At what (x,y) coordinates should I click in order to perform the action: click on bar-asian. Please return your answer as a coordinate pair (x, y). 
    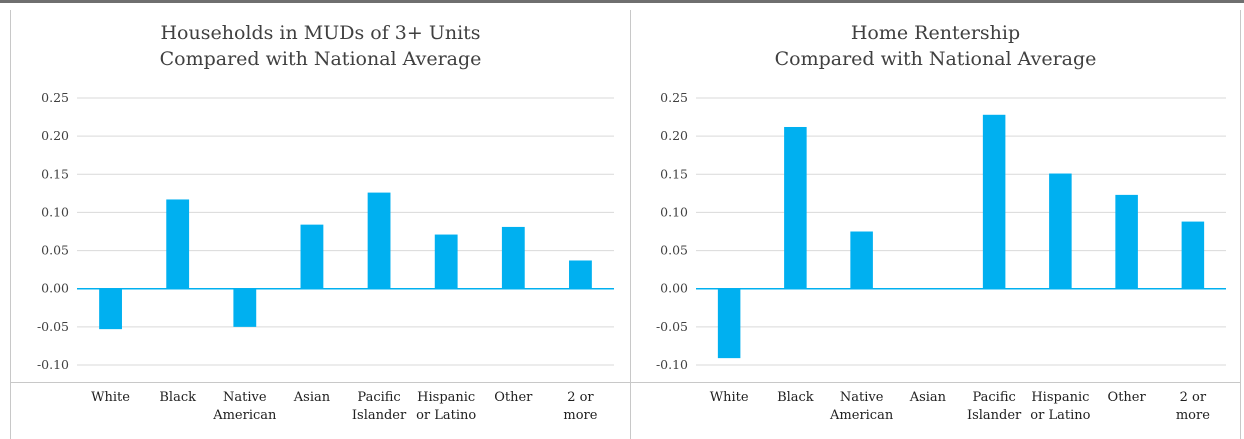
    Looking at the image, I should click on (312, 256).